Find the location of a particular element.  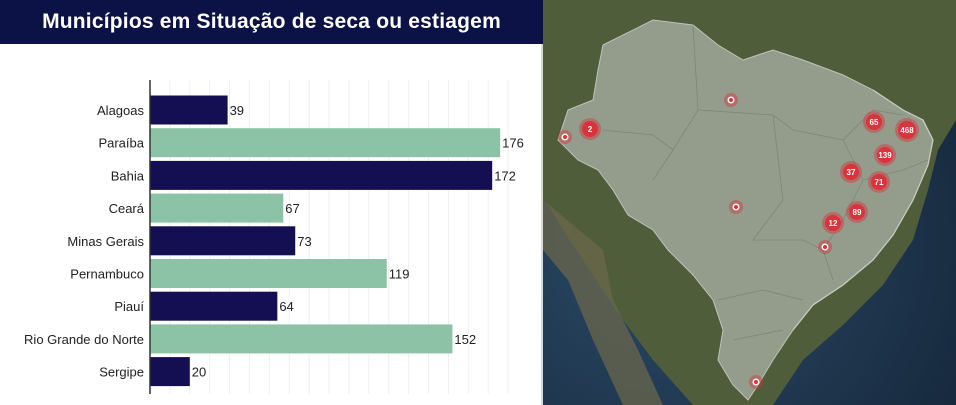

cluster-marker: 2 is located at coordinates (590, 129).